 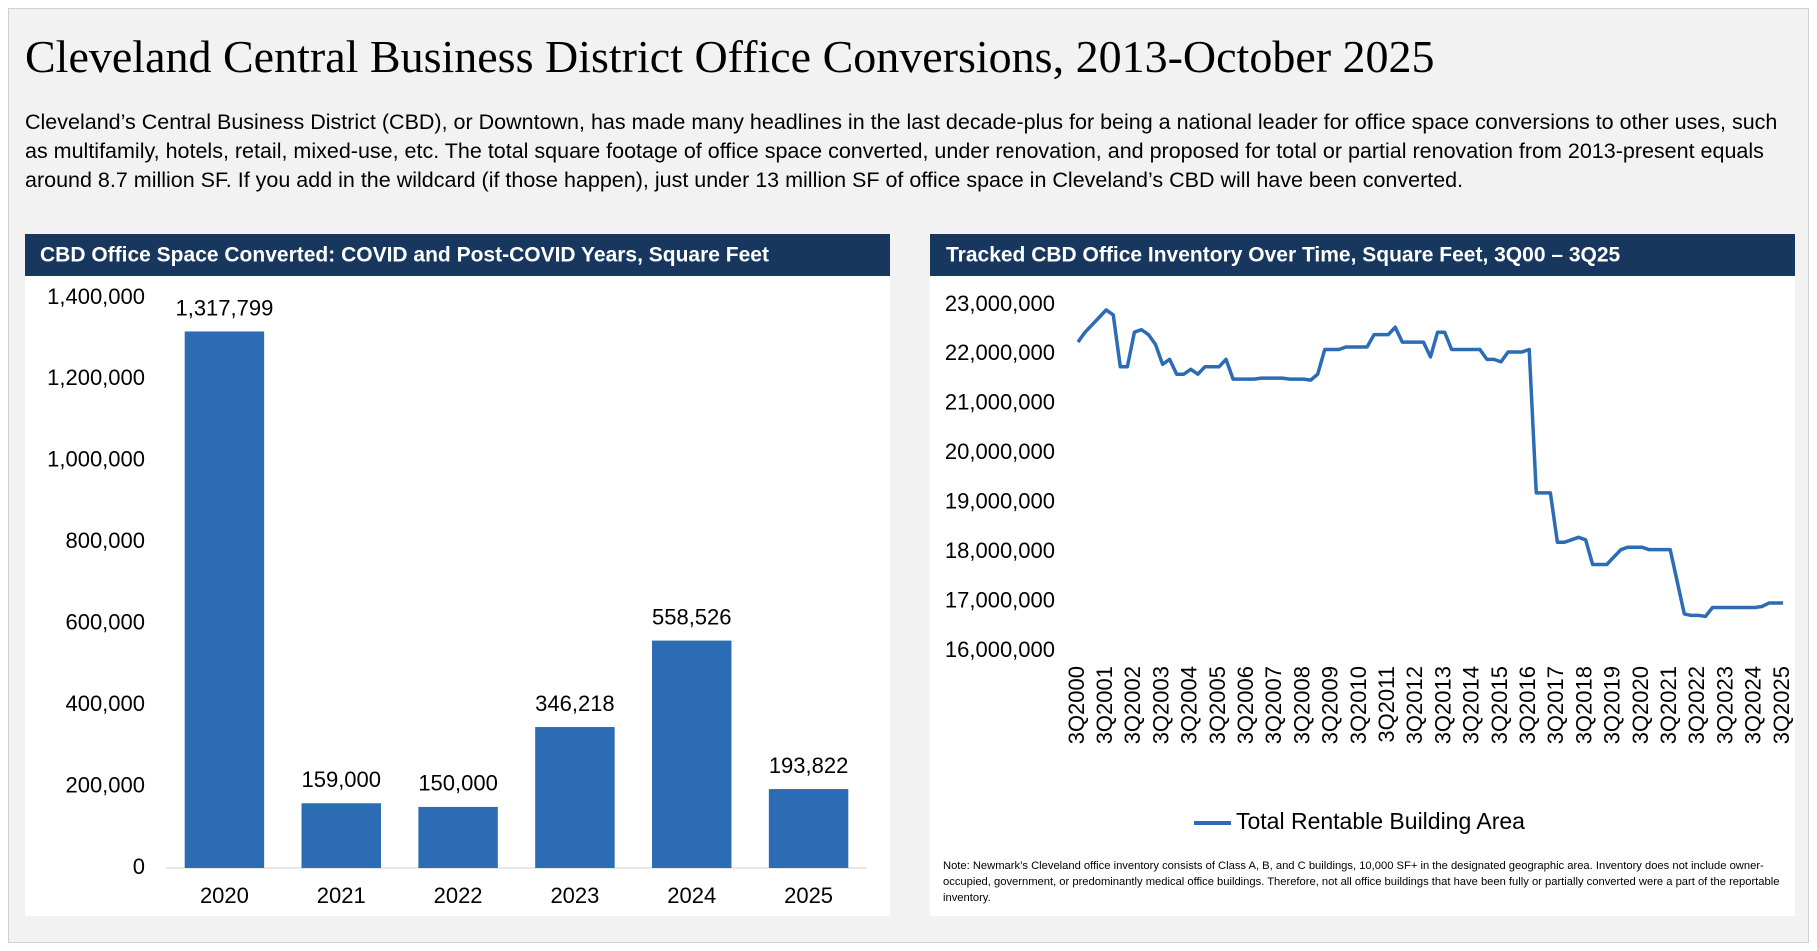 What do you see at coordinates (1724, 705) in the screenshot?
I see `x-tick-label: 3Q2023` at bounding box center [1724, 705].